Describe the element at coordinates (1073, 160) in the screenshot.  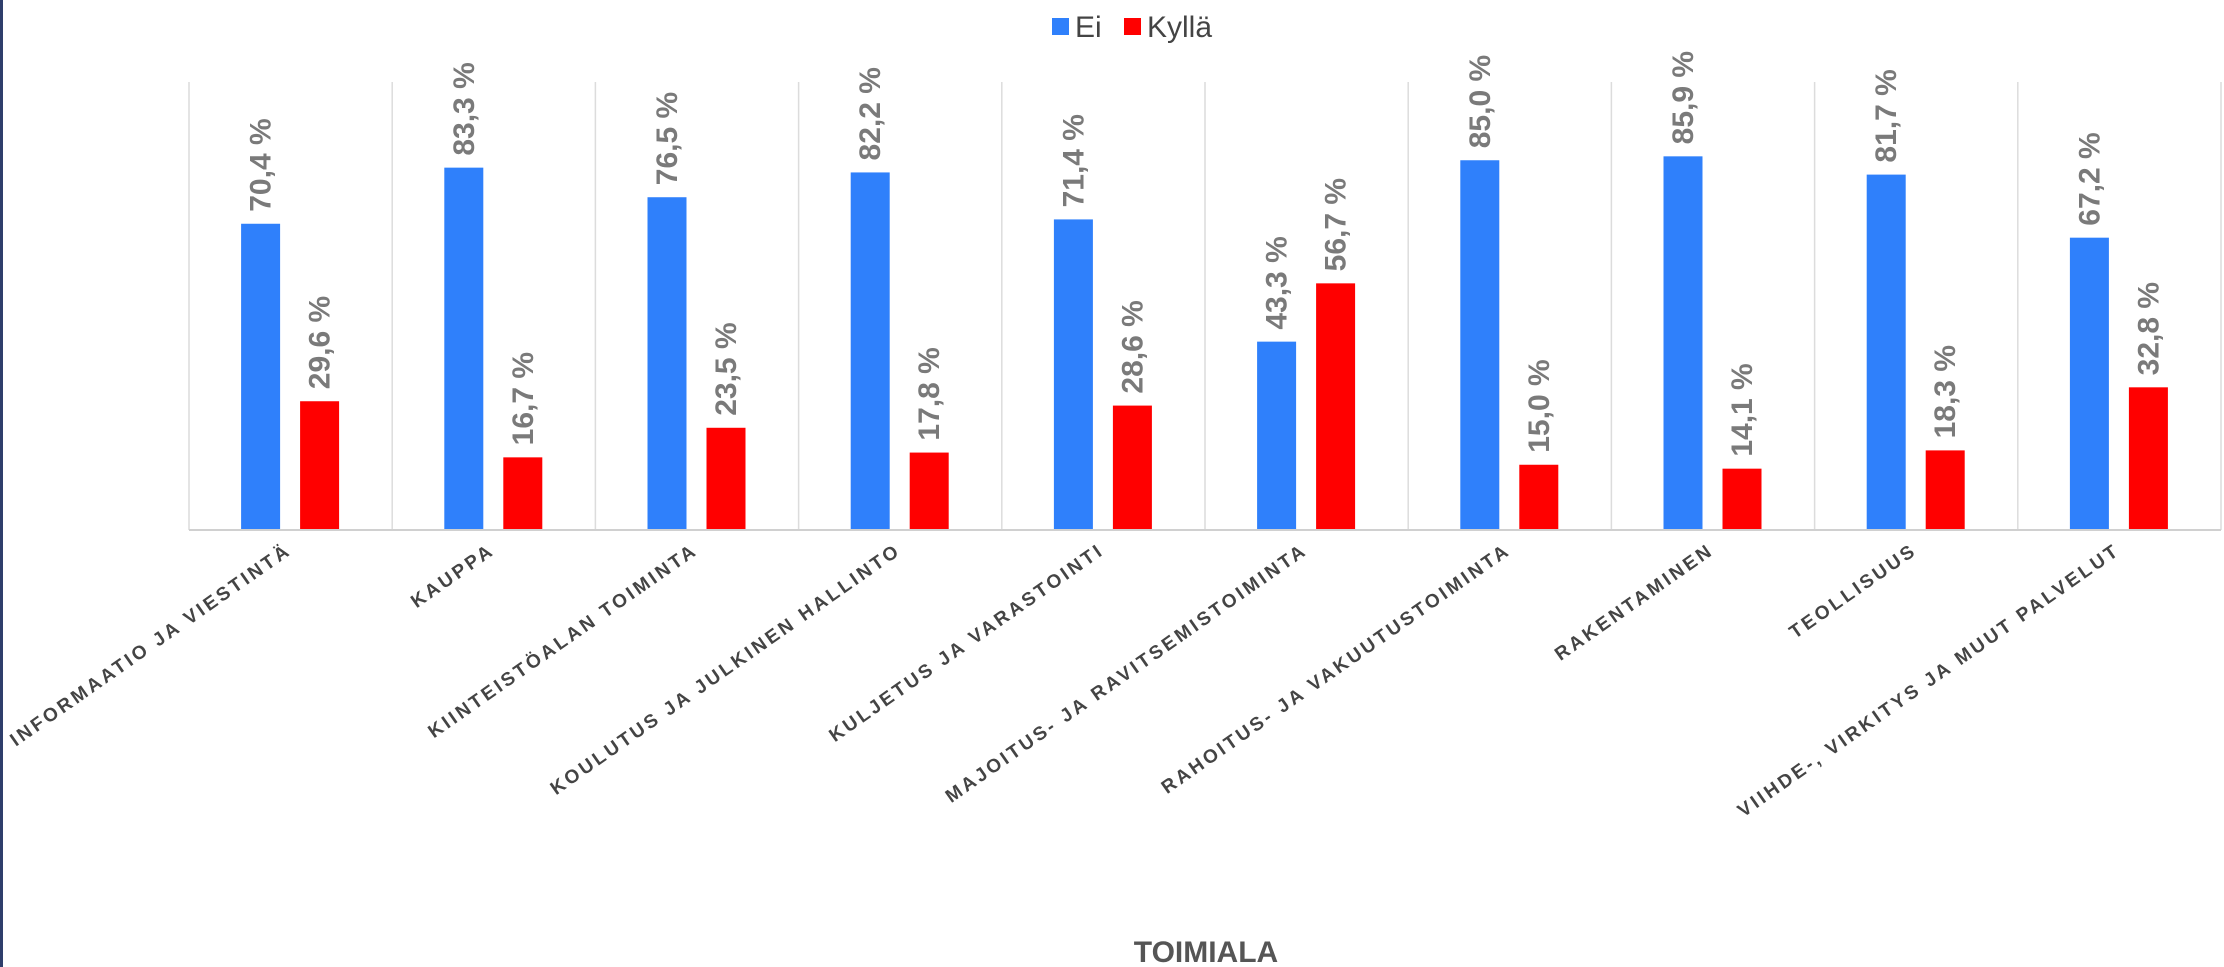
I see `value-label: 71,4 %` at that location.